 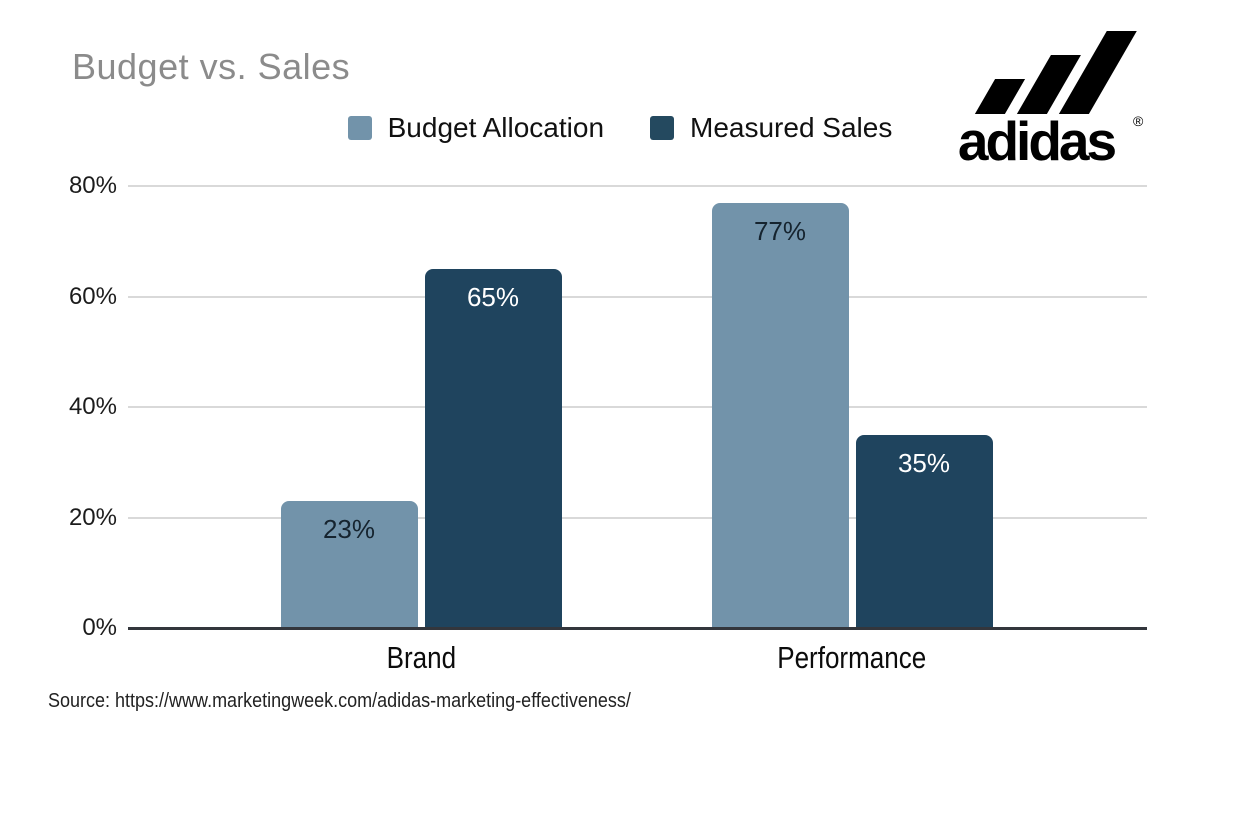 What do you see at coordinates (662, 128) in the screenshot?
I see `measured-sales-swatch-icon` at bounding box center [662, 128].